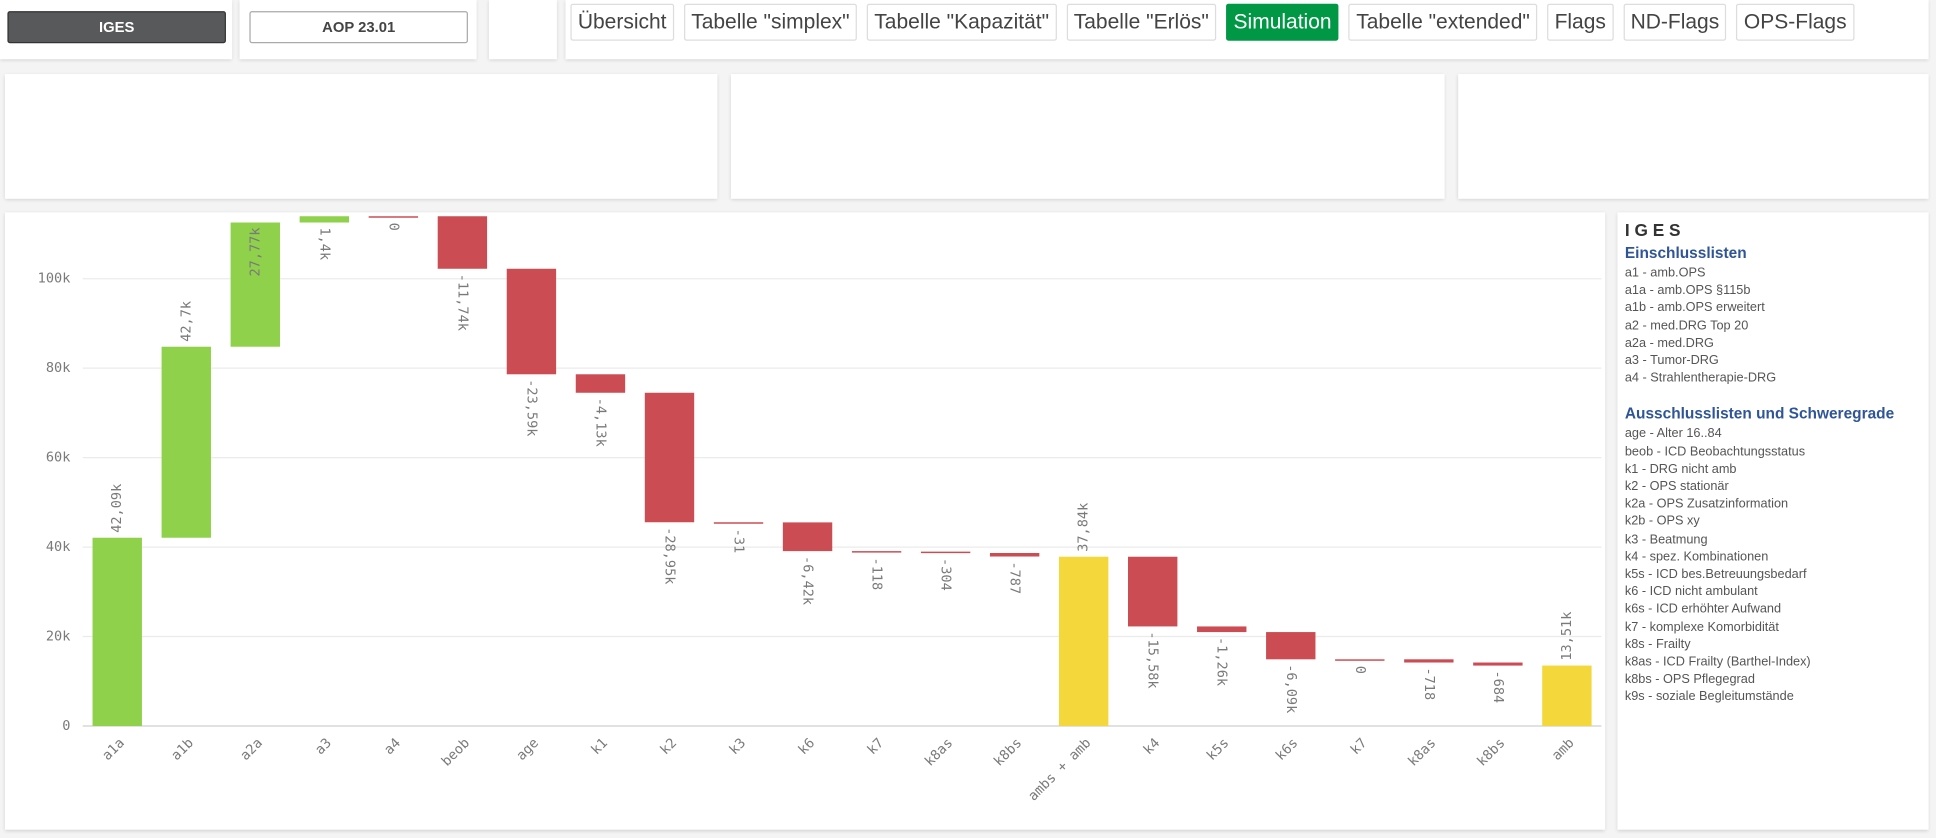  I want to click on legend-item: a2a - med.DRG, so click(1669, 343).